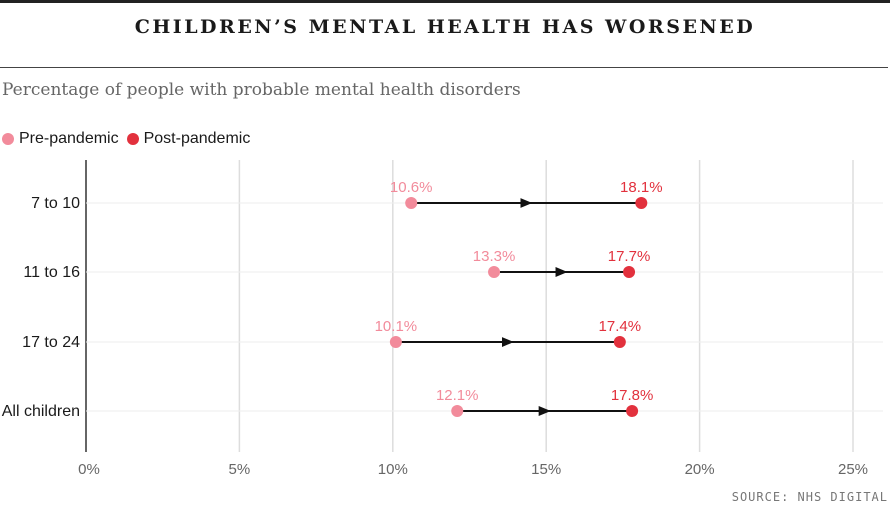 The image size is (890, 506). What do you see at coordinates (89, 469) in the screenshot?
I see `x-tick-label: 0%` at bounding box center [89, 469].